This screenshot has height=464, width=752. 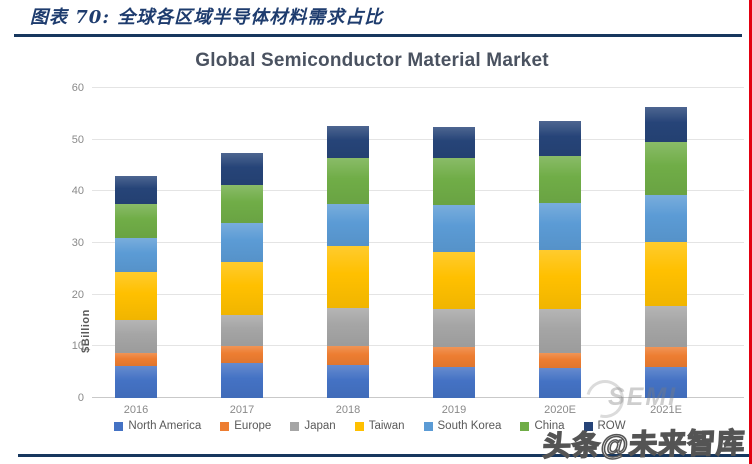 I want to click on chart-title: Global Semiconductor Material Market, so click(x=372, y=60).